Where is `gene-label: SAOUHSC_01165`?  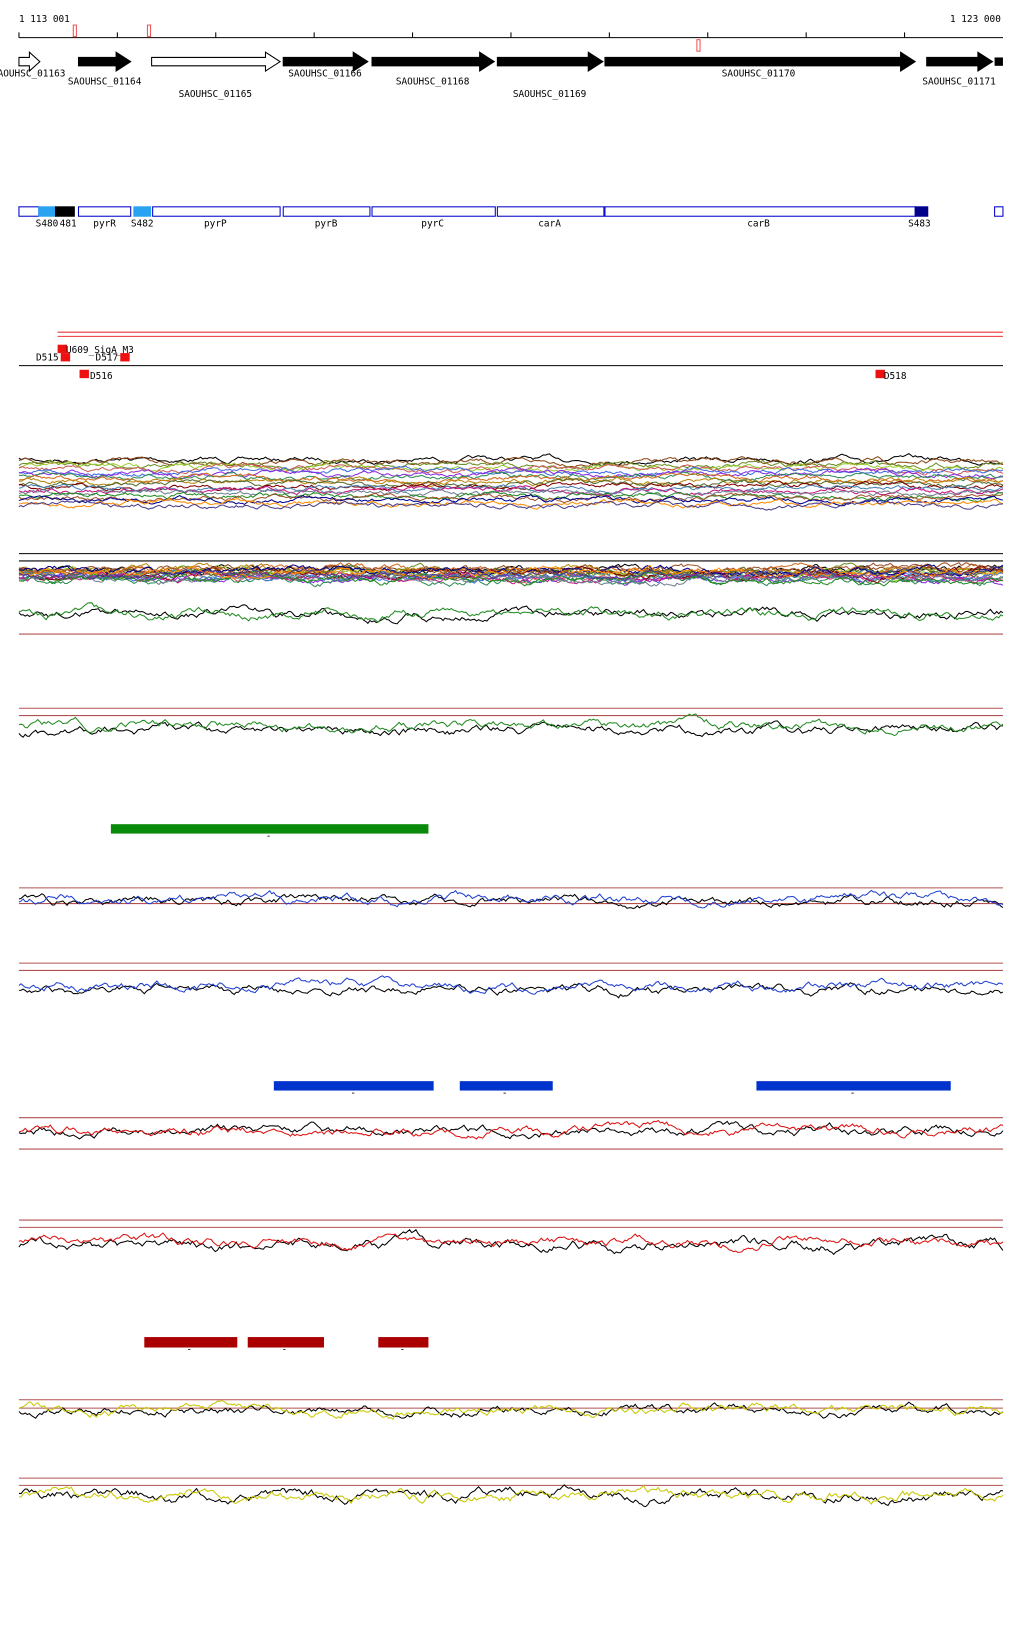 gene-label: SAOUHSC_01165 is located at coordinates (216, 94).